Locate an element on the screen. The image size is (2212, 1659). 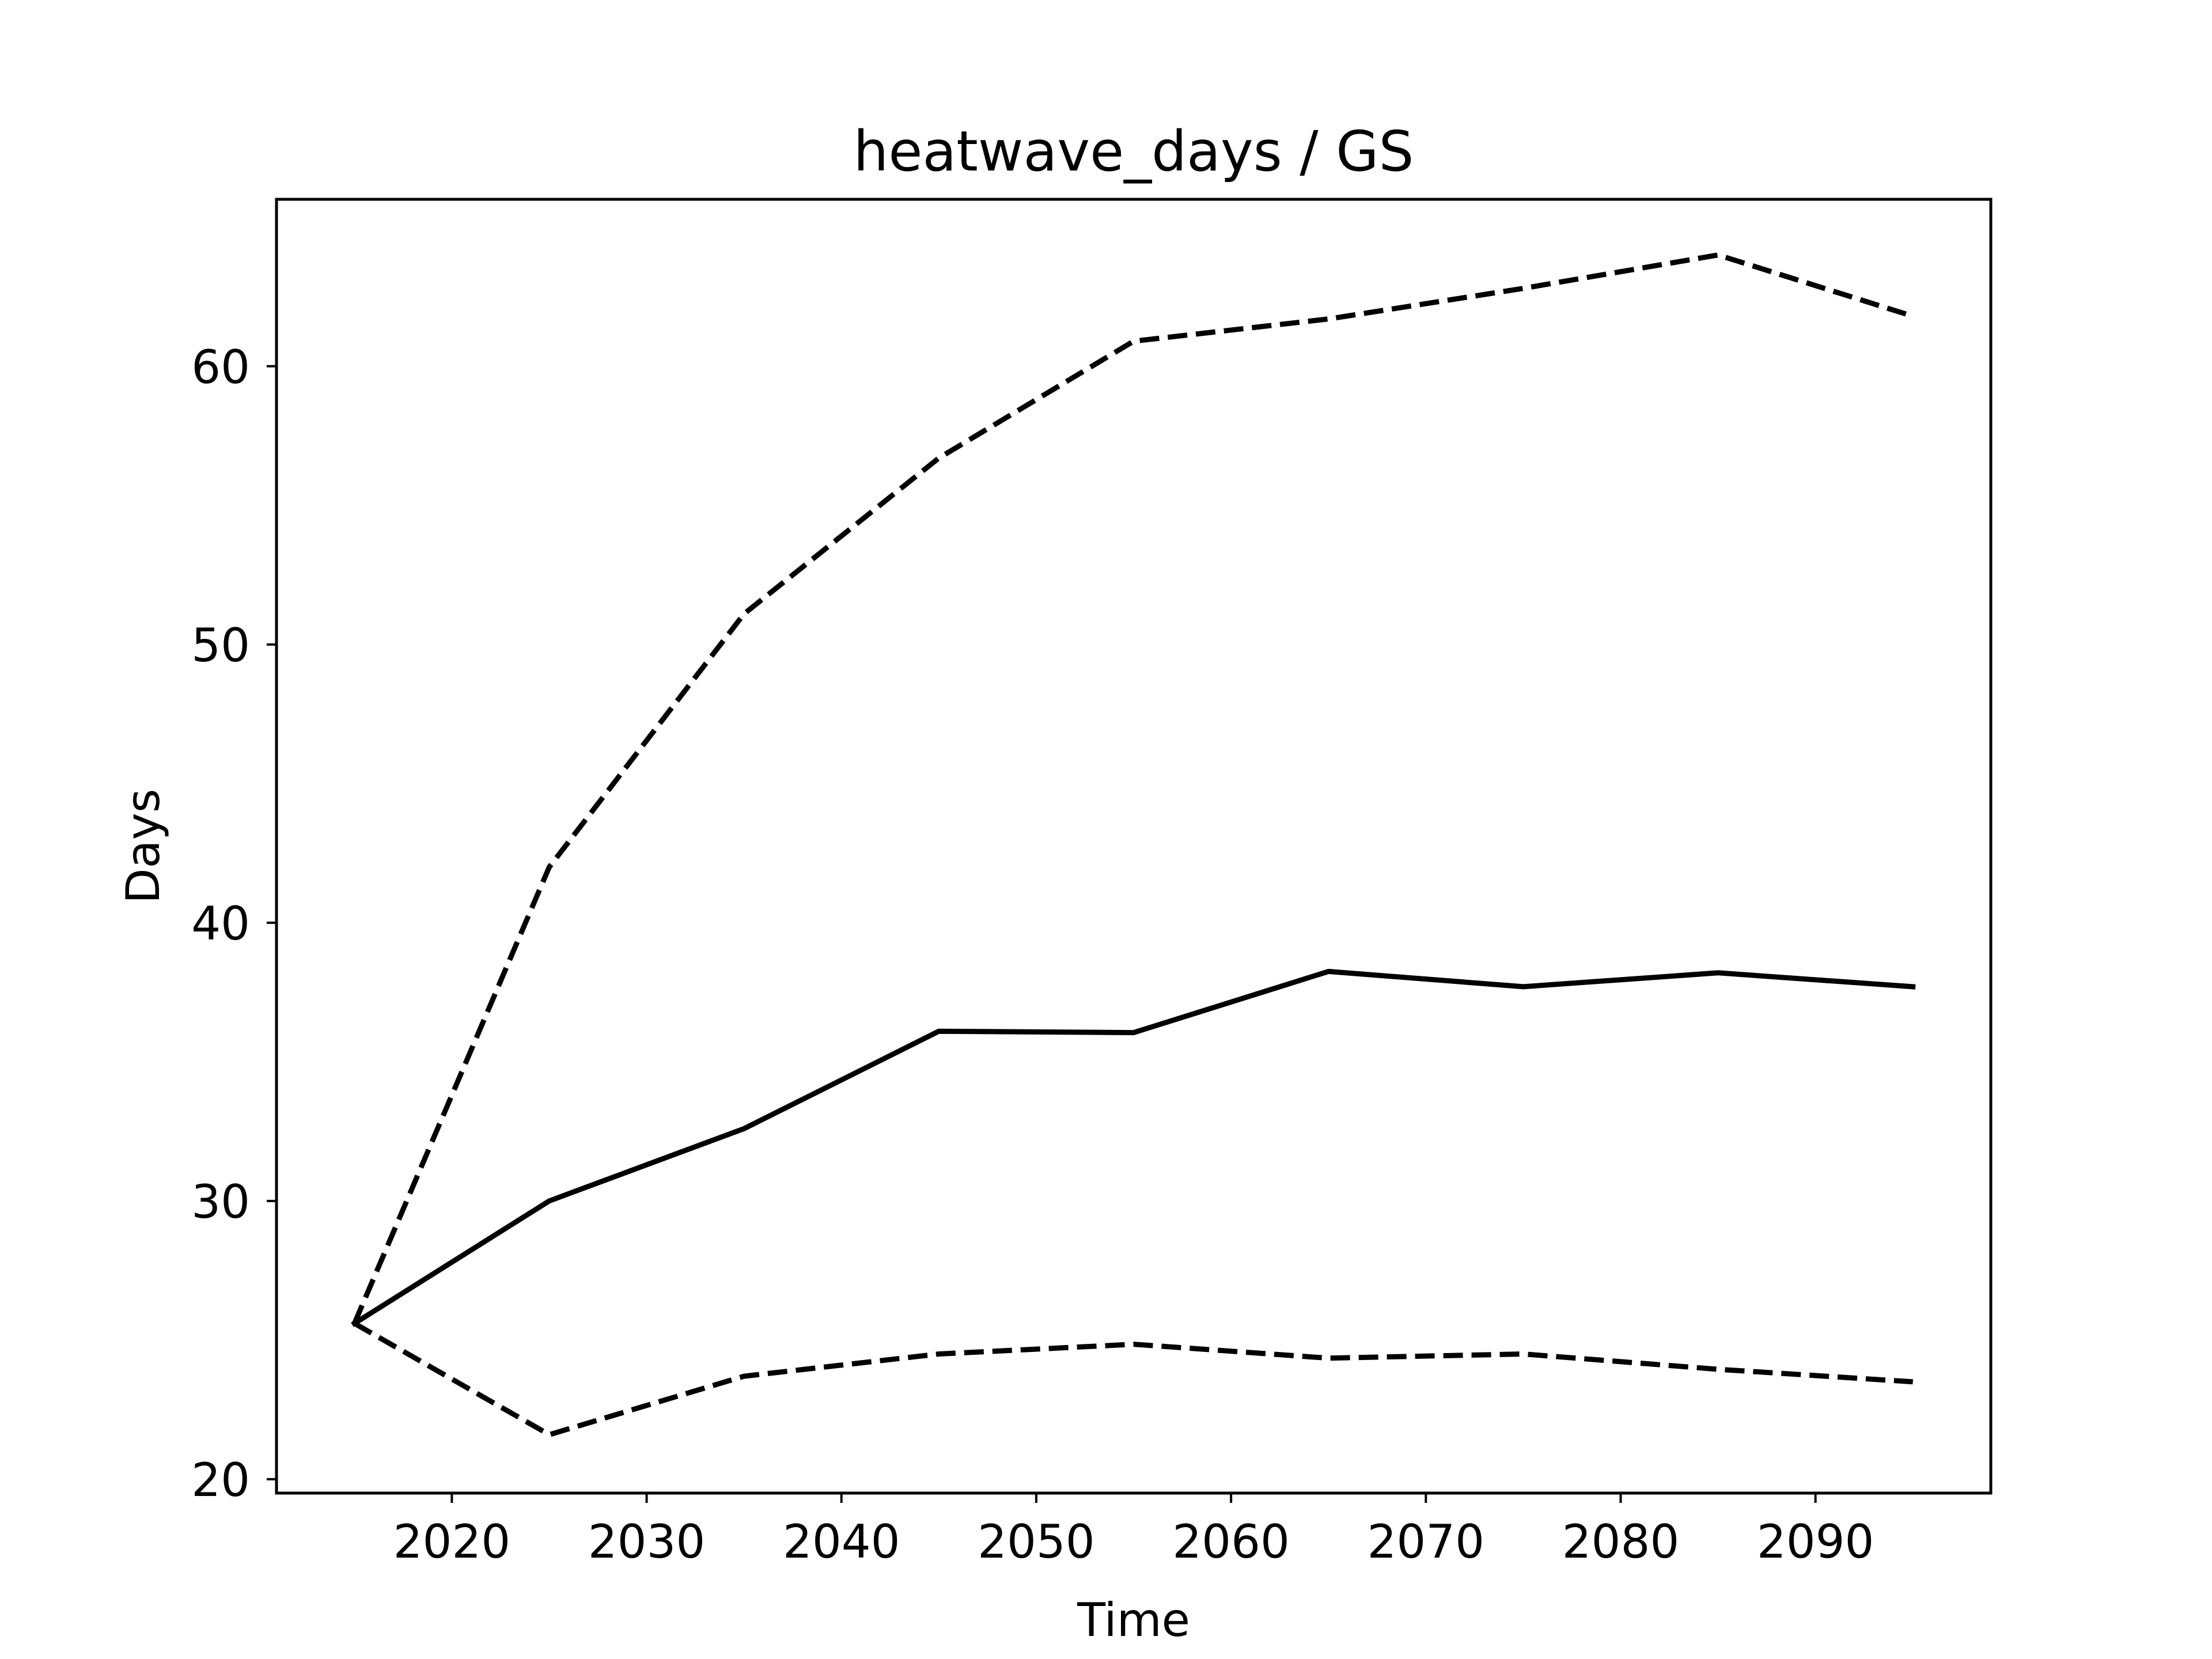
y-axis-ticks: 20 30 40 50 60 is located at coordinates (233, 923).